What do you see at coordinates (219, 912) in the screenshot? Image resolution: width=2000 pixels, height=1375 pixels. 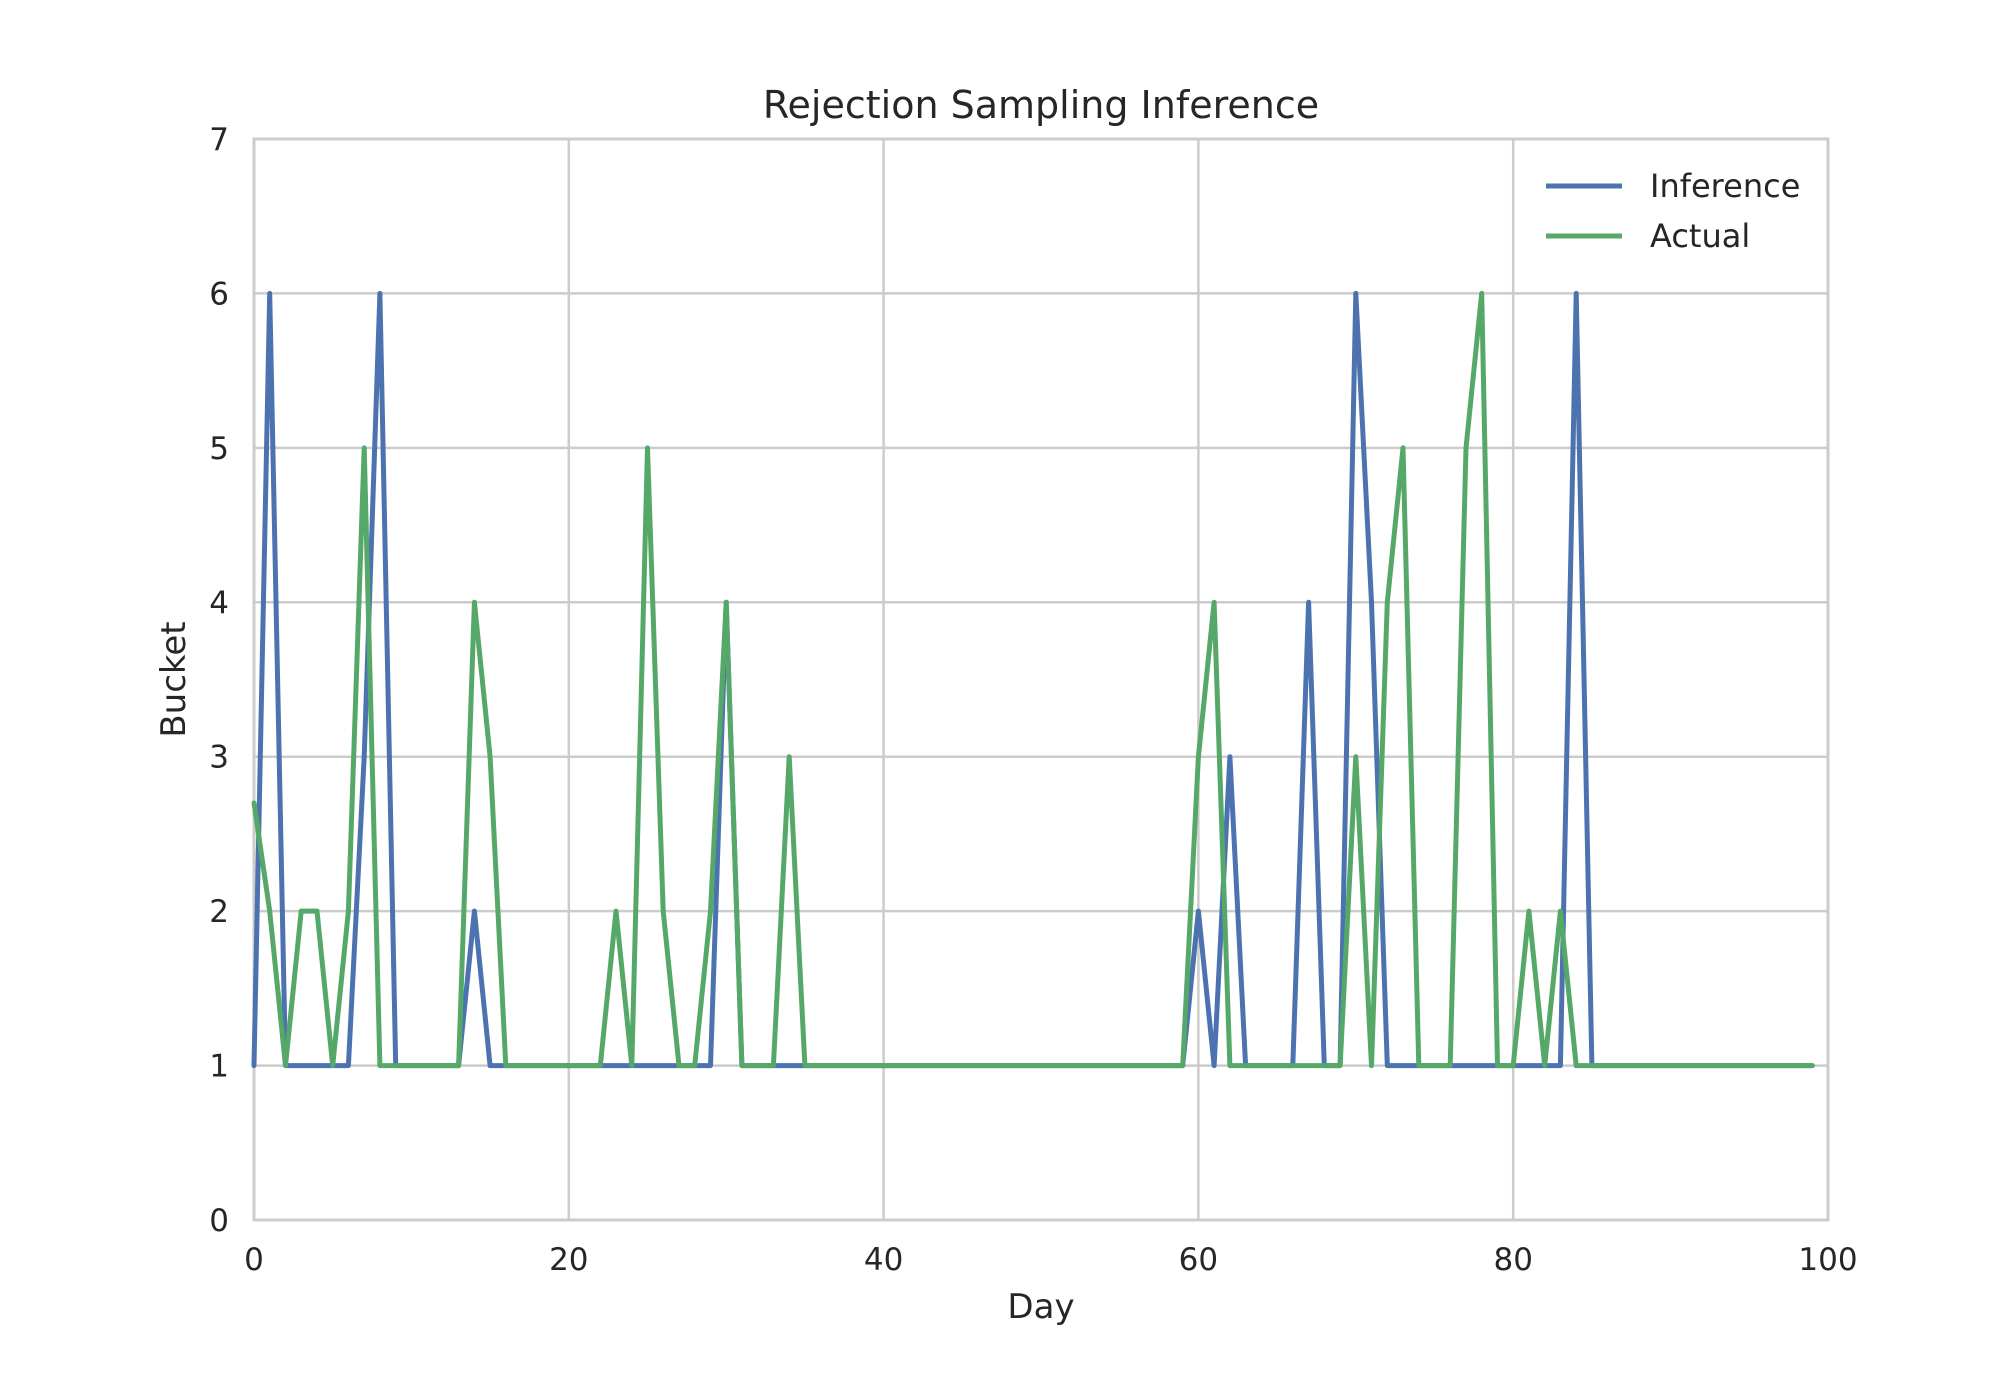 I see `y-tick-label: 2` at bounding box center [219, 912].